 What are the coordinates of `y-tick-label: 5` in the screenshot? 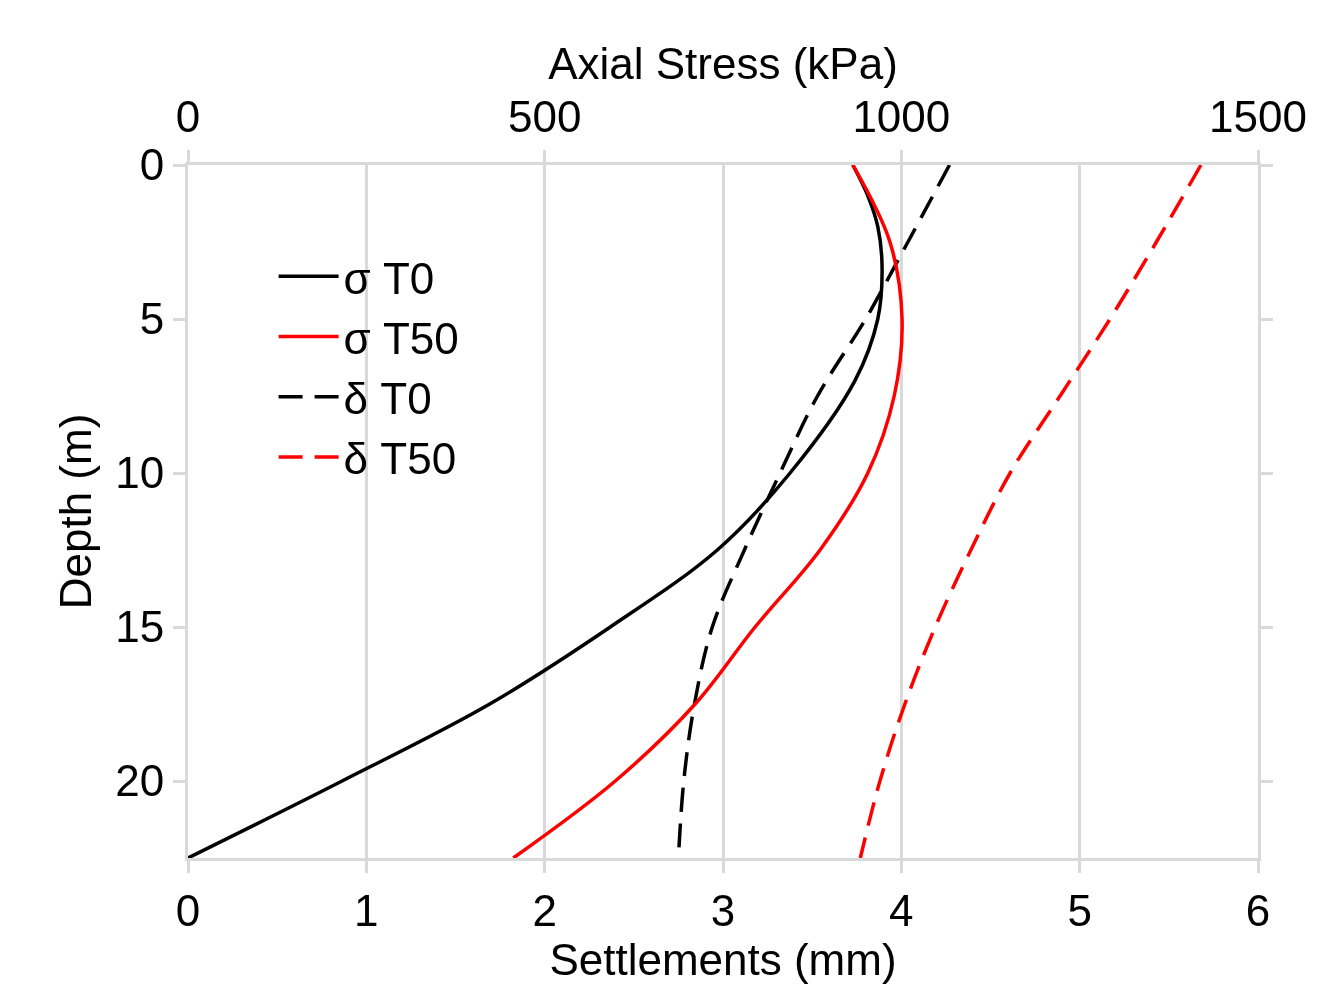 It's located at (152, 319).